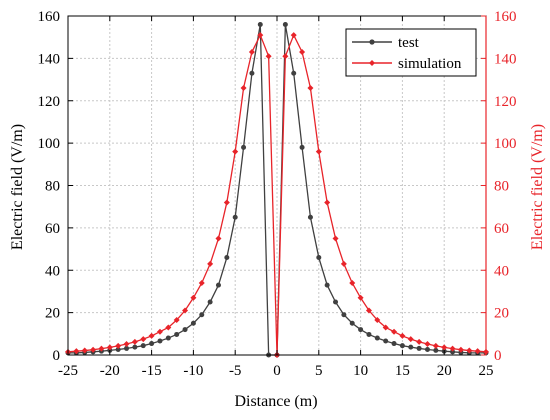 This screenshot has height=420, width=550. What do you see at coordinates (498, 356) in the screenshot?
I see `y-tick-label-right: 0` at bounding box center [498, 356].